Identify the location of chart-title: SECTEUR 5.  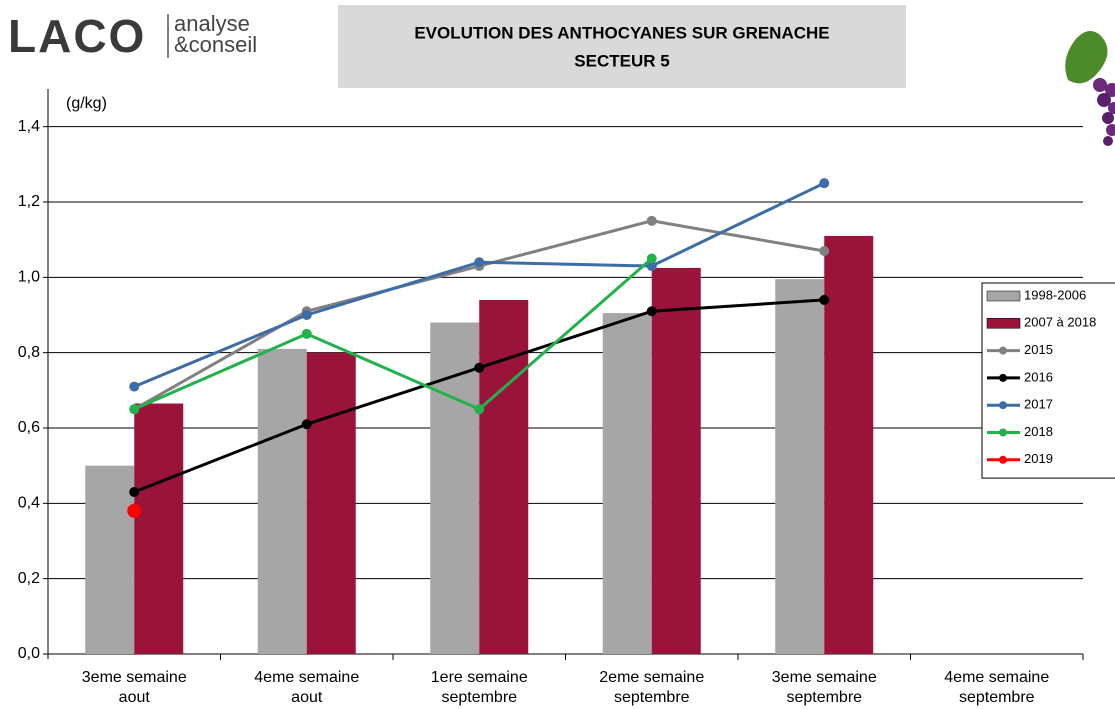
(621, 60).